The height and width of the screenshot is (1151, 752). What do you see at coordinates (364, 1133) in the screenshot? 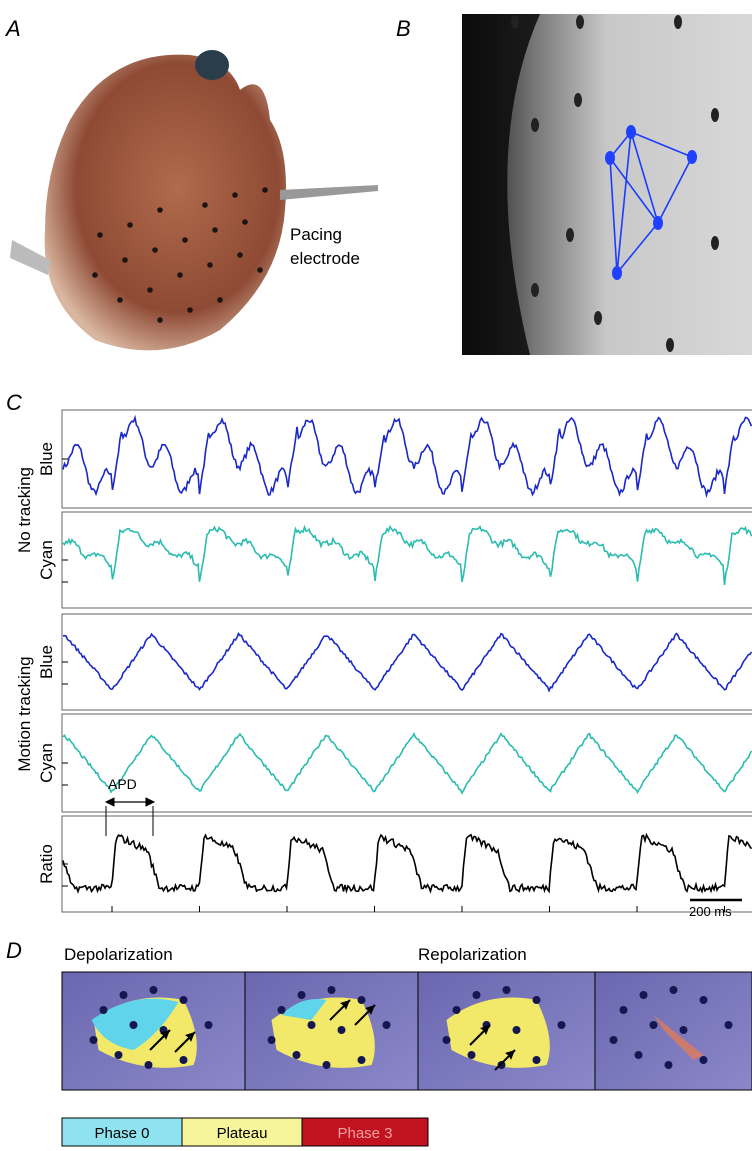
I see `legend-label: Phase 3` at bounding box center [364, 1133].